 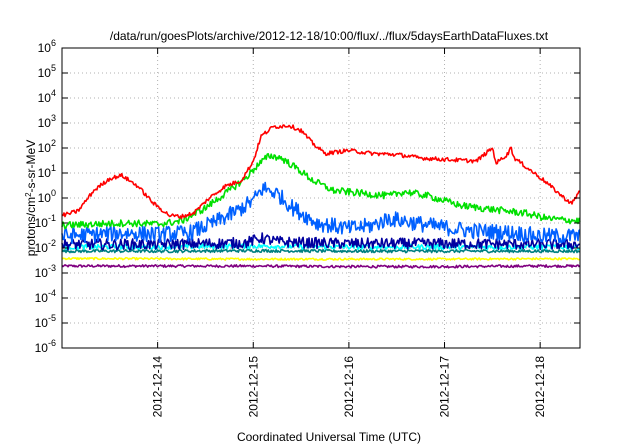 I want to click on x-tick-label: 2012-12-14, so click(x=158, y=387).